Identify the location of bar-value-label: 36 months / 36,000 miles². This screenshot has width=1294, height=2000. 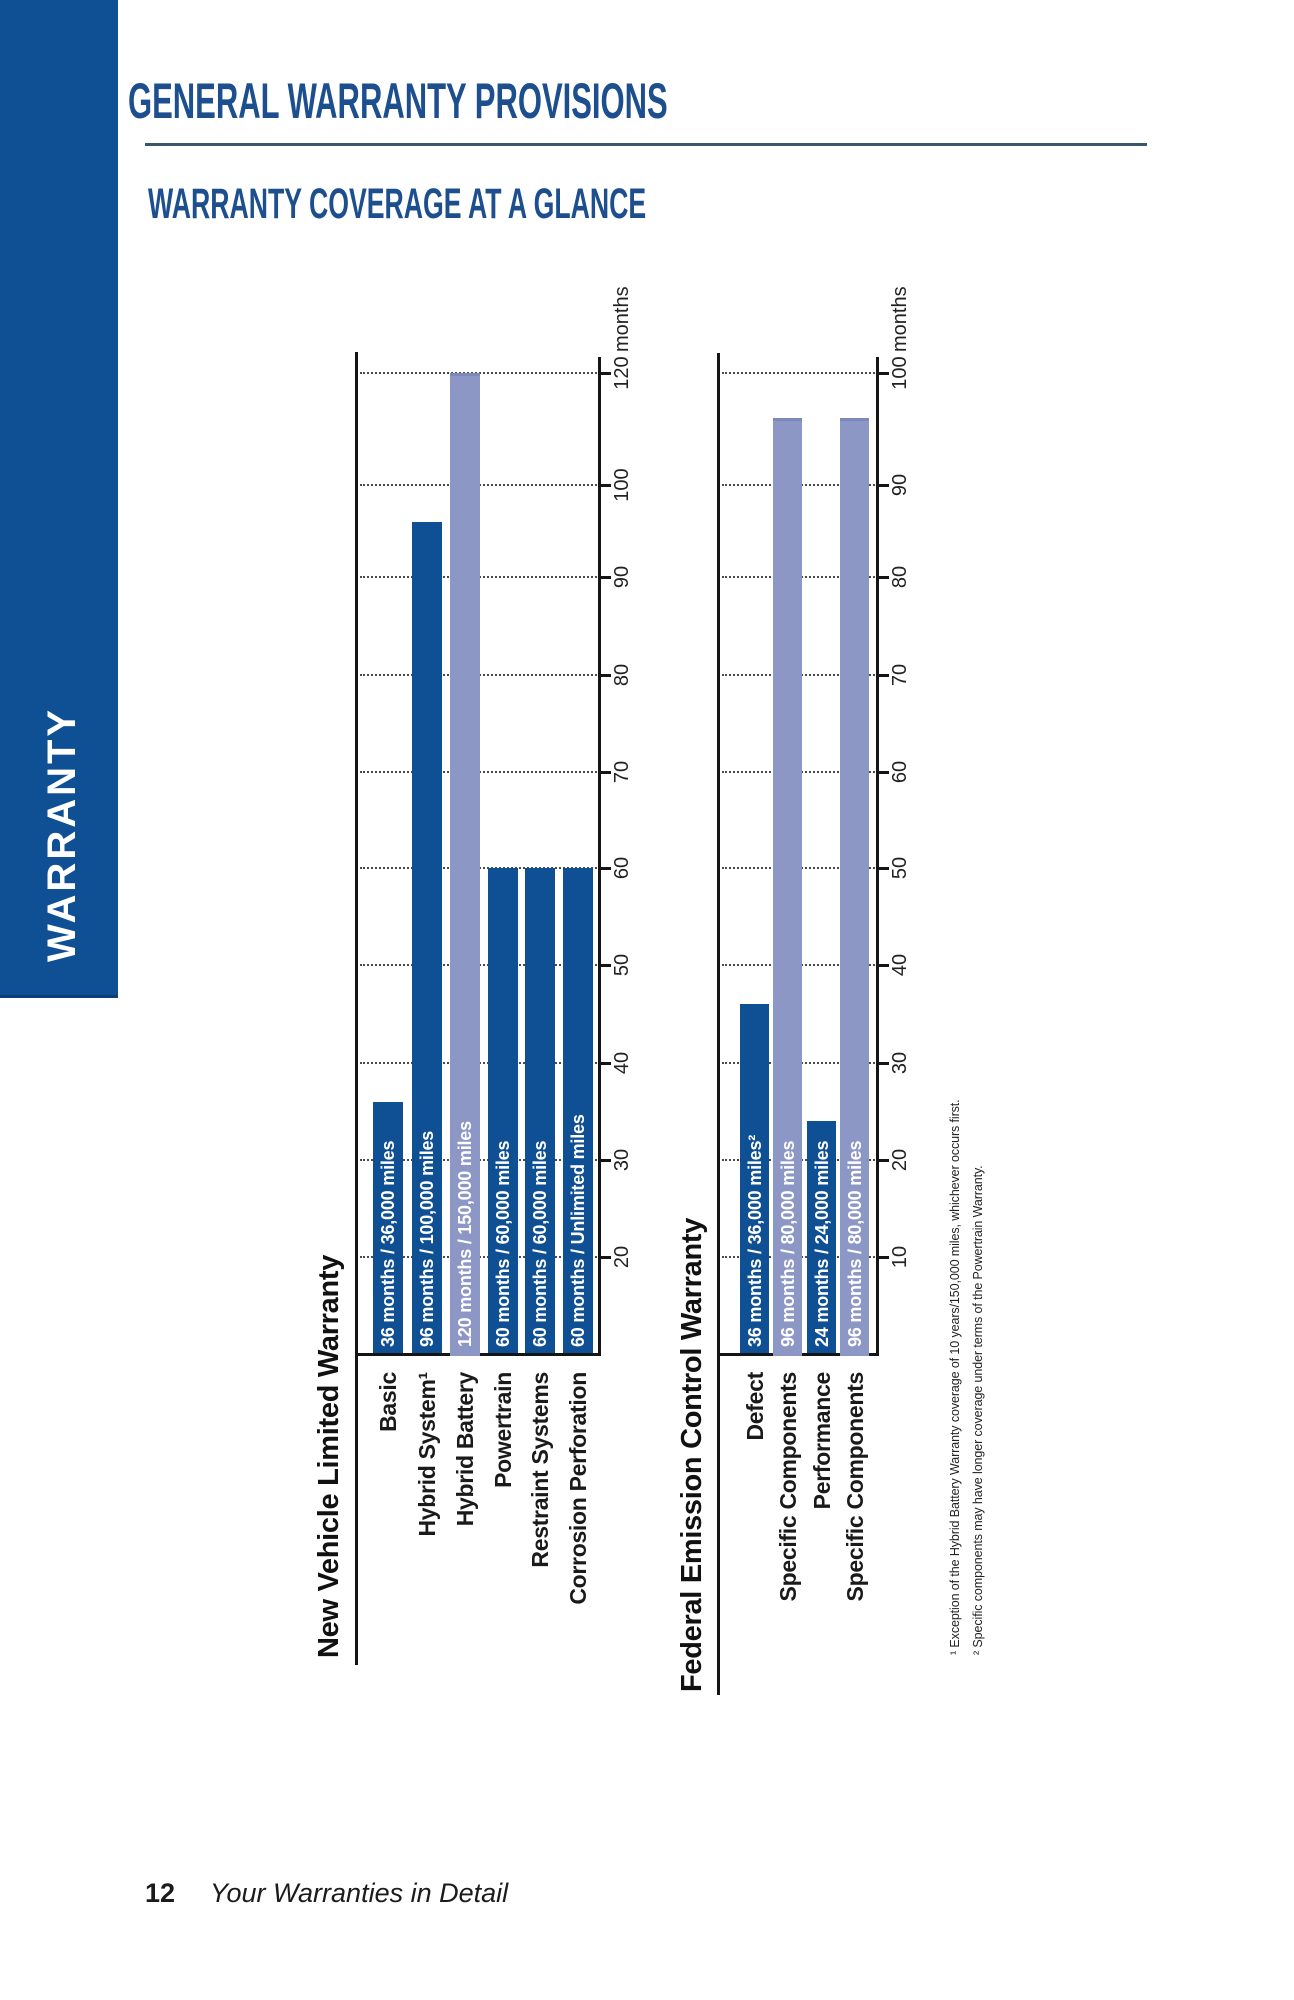
(754, 1240).